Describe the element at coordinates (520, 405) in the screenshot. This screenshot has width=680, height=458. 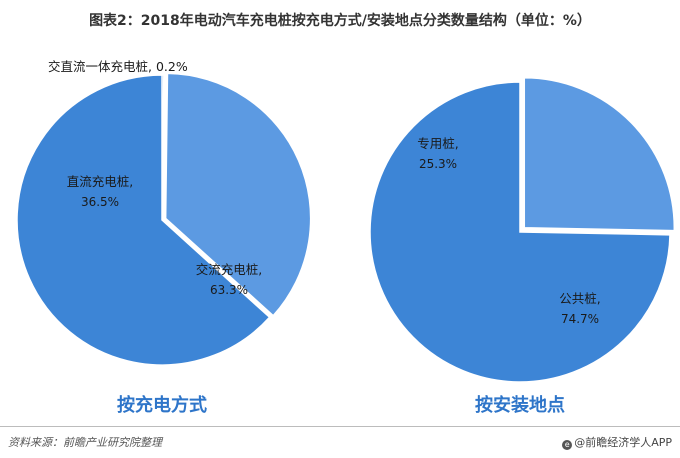
I see `chart-subtitle: 按安装地点` at that location.